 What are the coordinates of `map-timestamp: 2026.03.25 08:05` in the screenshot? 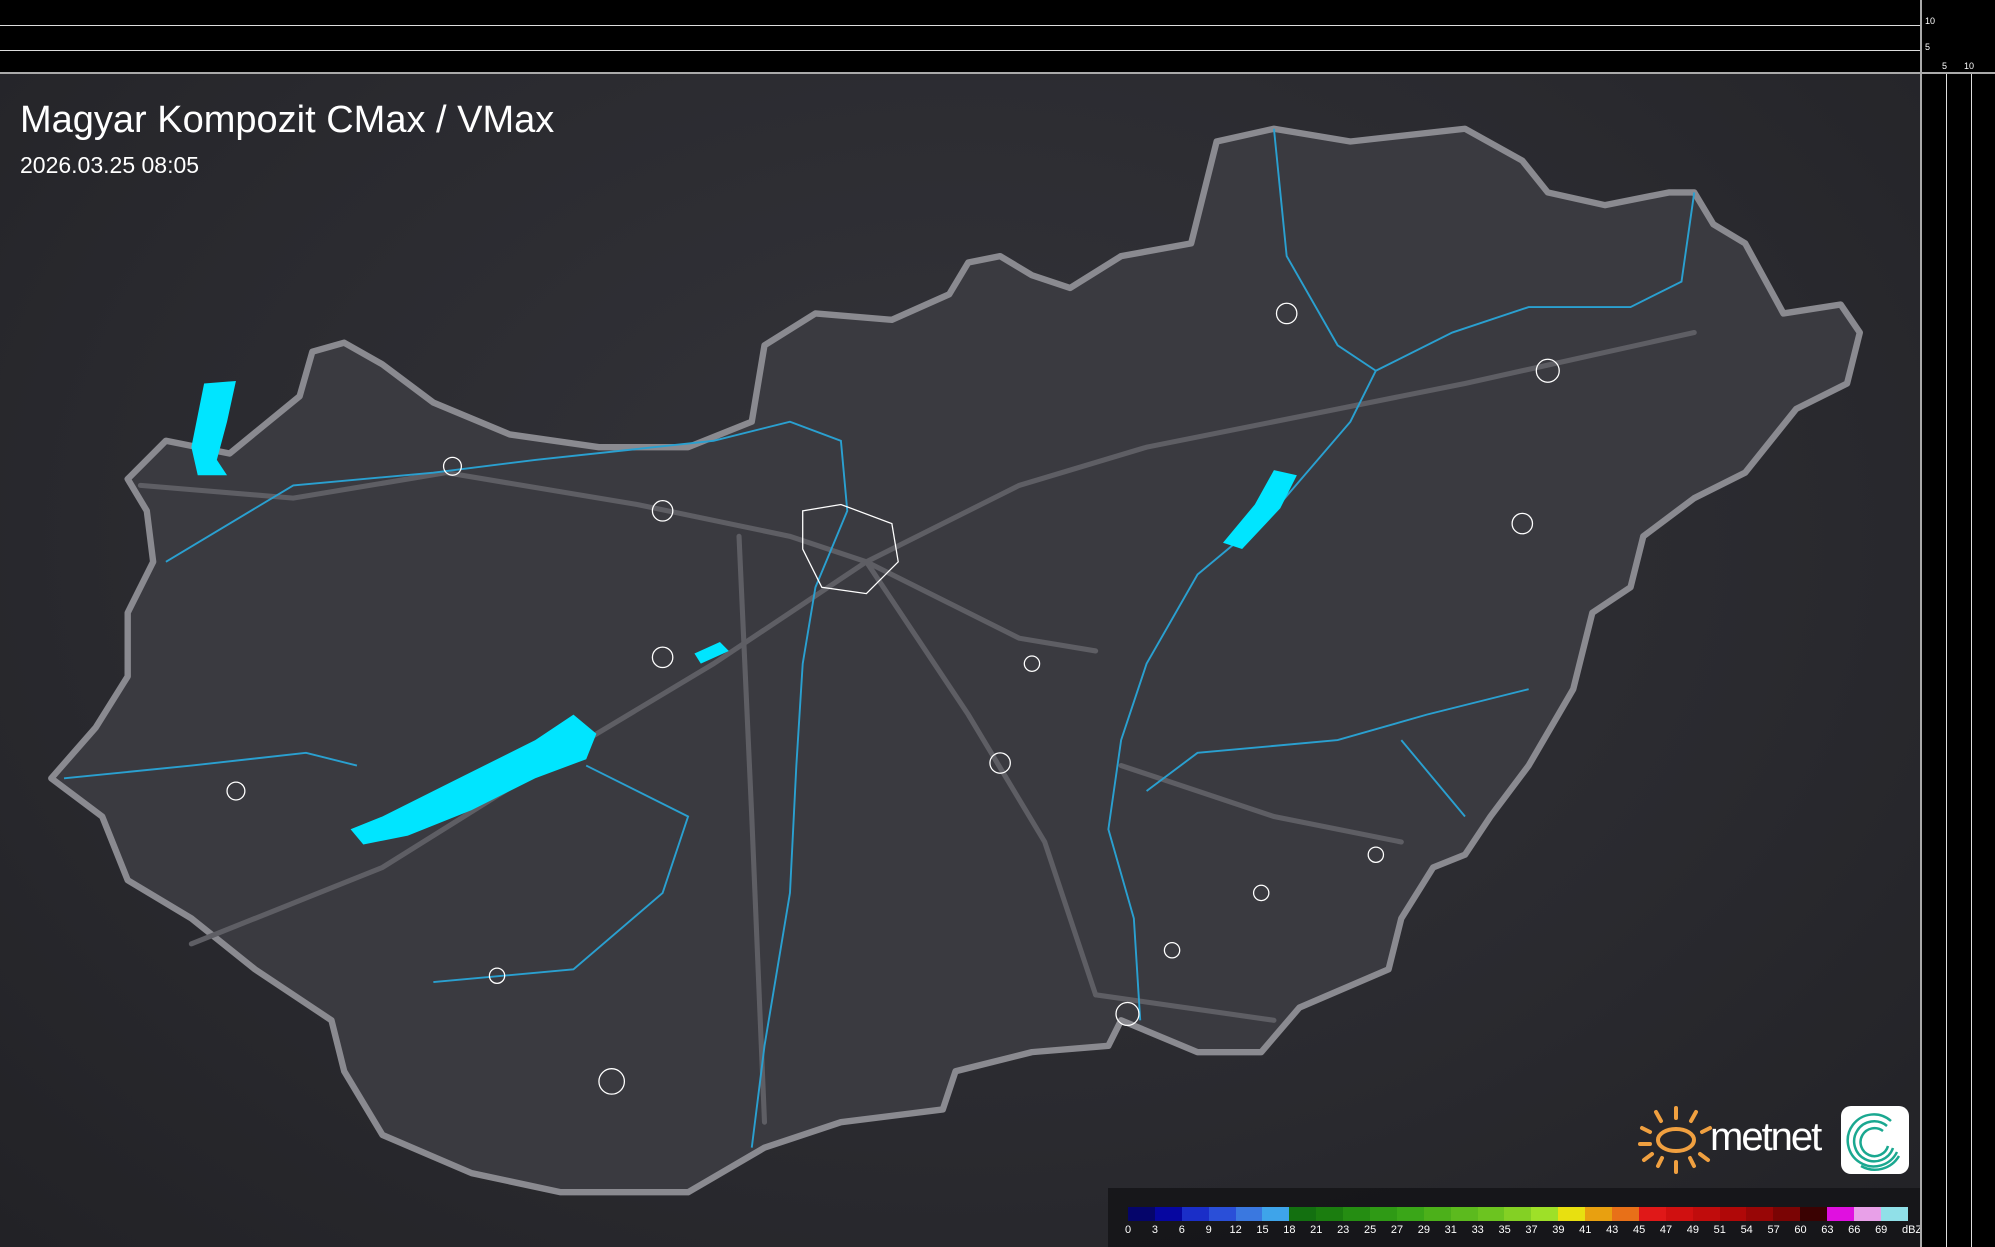 It's located at (110, 165).